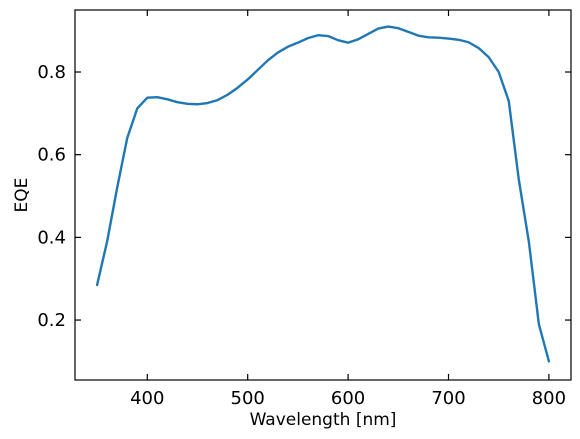 The height and width of the screenshot is (439, 580). What do you see at coordinates (323, 420) in the screenshot?
I see `x-axis-label: Wavelength [nm]` at bounding box center [323, 420].